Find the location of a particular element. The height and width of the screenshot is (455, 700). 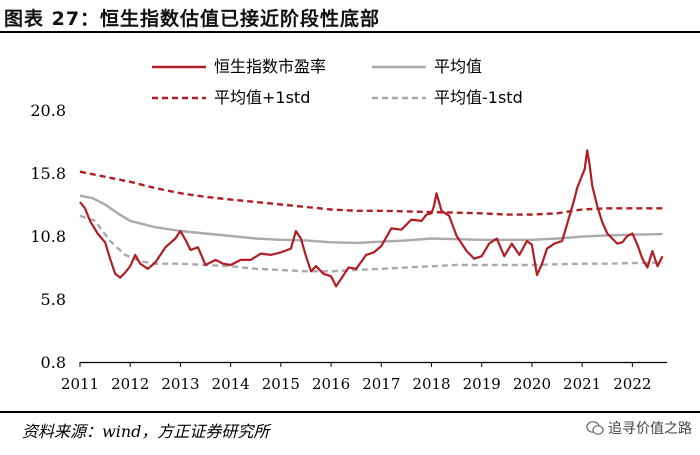

y-tick-label-3: 15.8 is located at coordinates (48, 173).